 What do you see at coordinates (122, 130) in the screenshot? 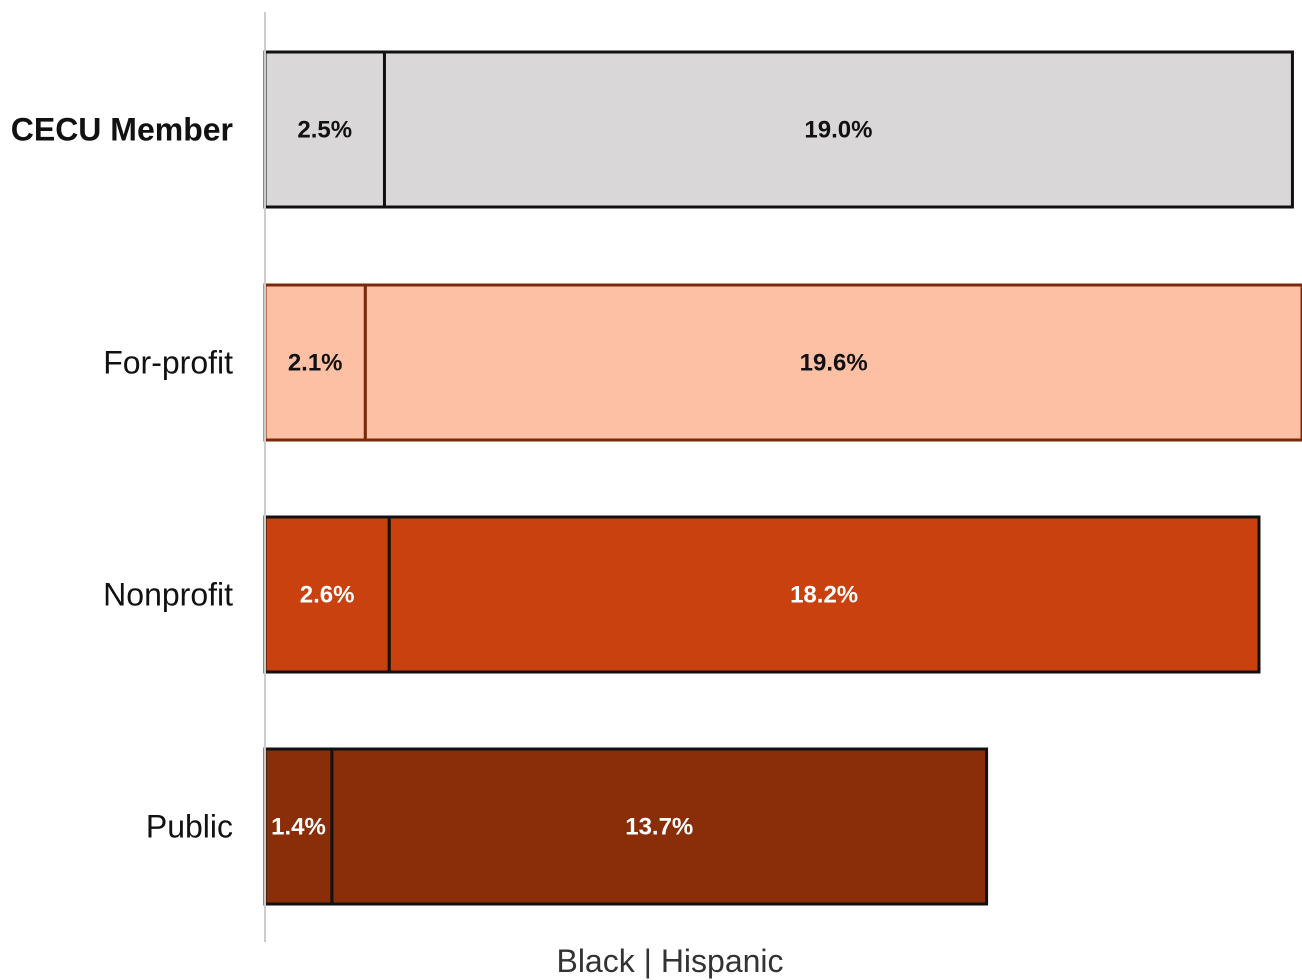
I see `category-label-cecu-member: CECU Member` at bounding box center [122, 130].